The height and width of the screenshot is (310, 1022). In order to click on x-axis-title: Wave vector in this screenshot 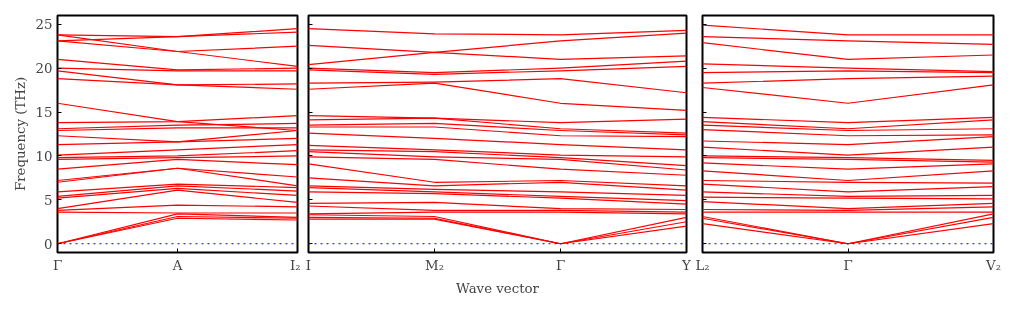, I will do `click(498, 288)`.